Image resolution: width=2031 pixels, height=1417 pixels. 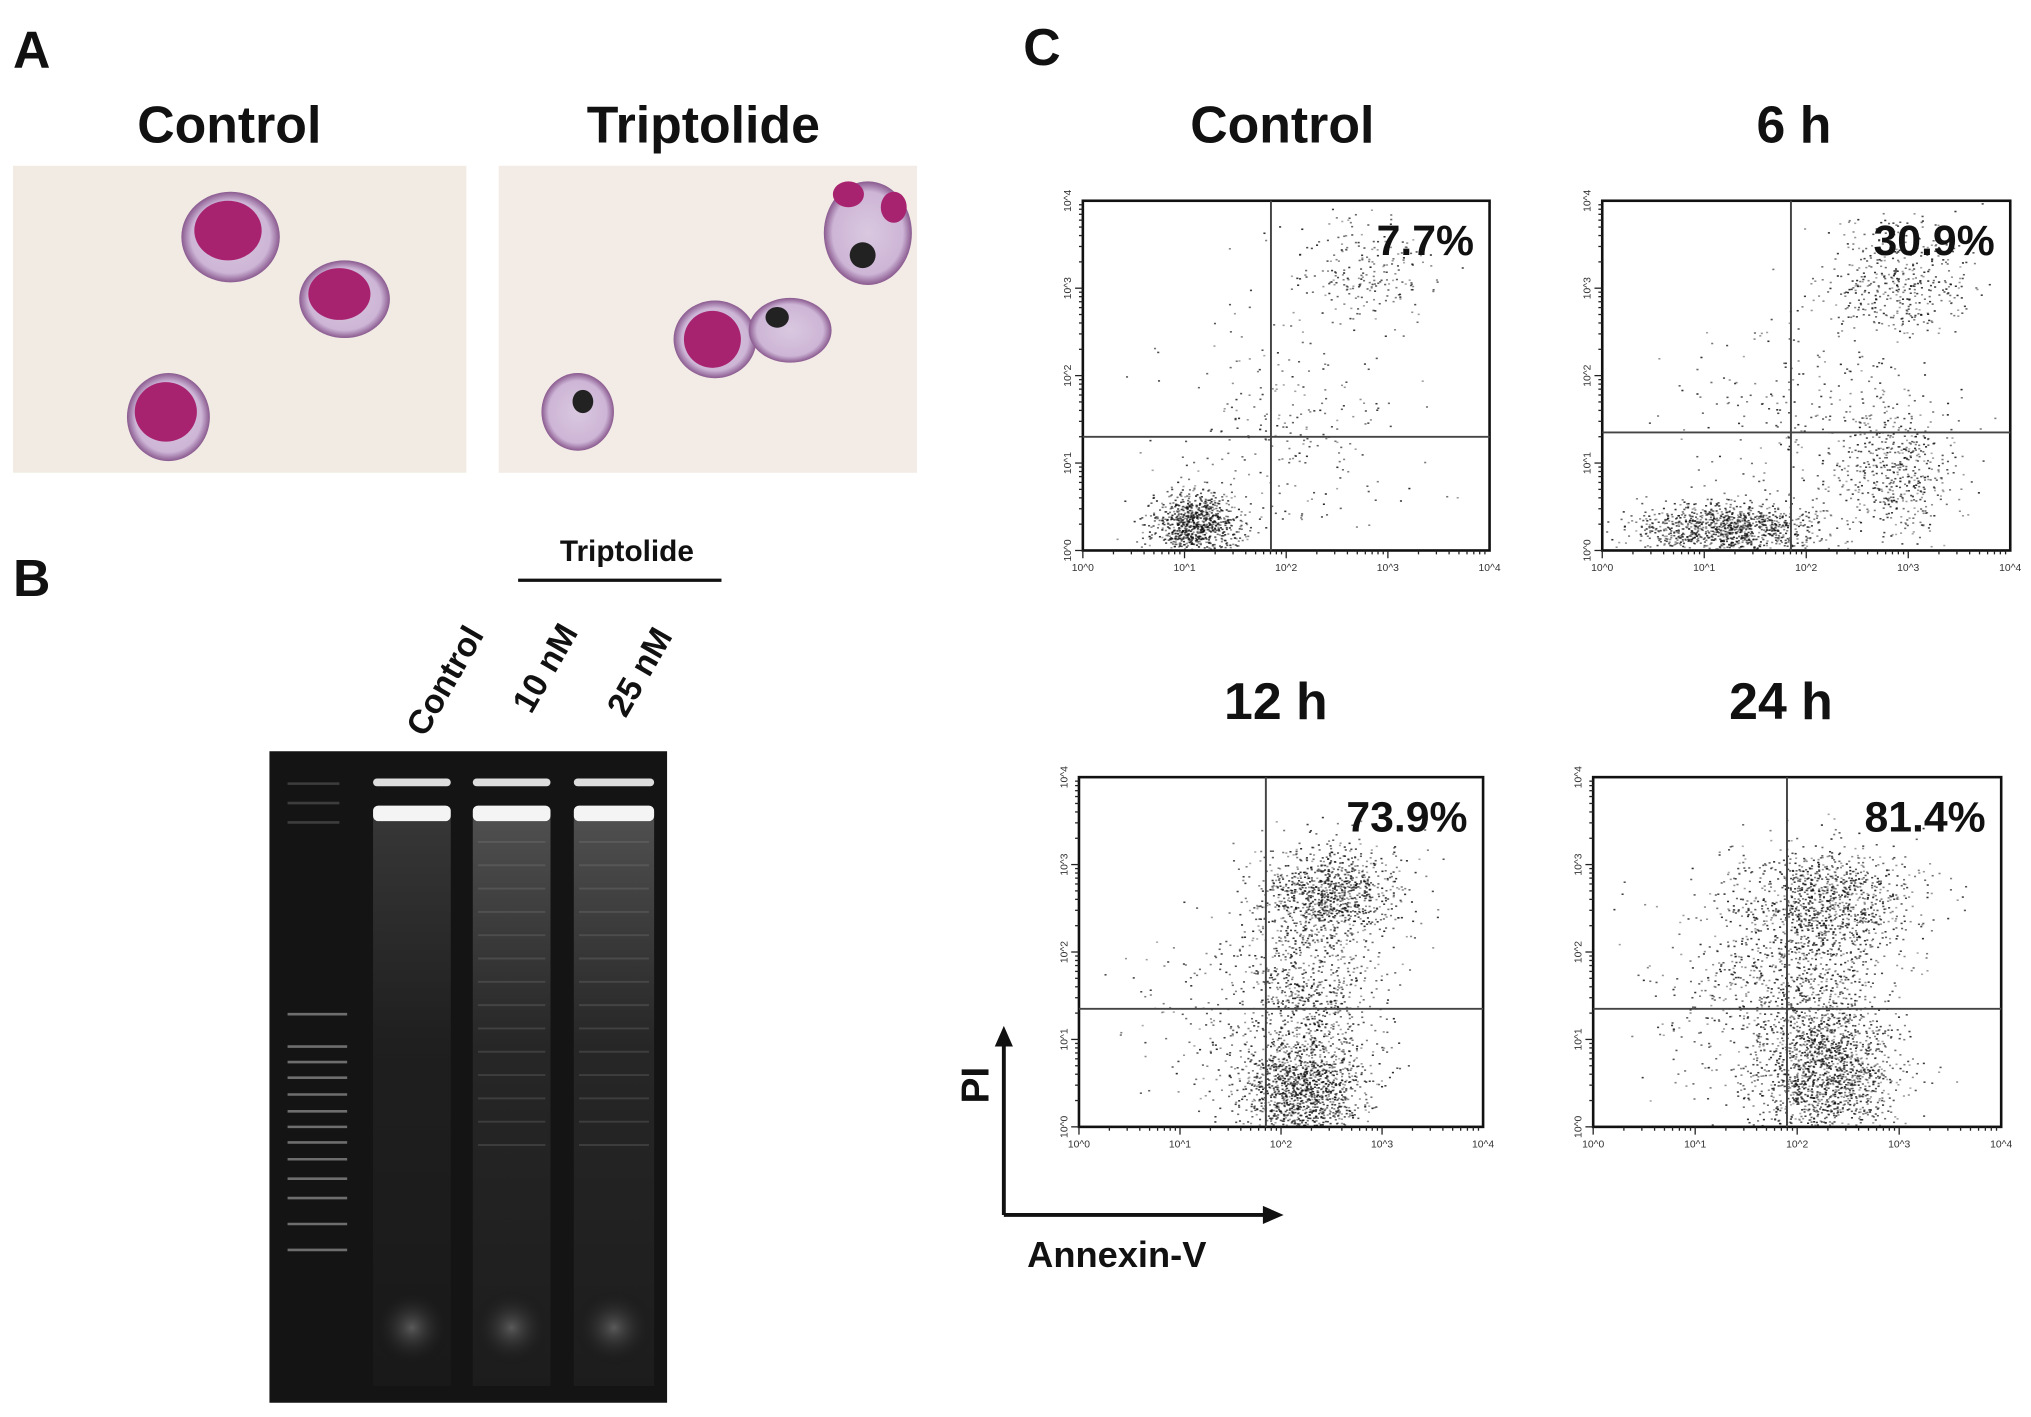 I want to click on y-tick-label: 10^0, so click(x=1068, y=550).